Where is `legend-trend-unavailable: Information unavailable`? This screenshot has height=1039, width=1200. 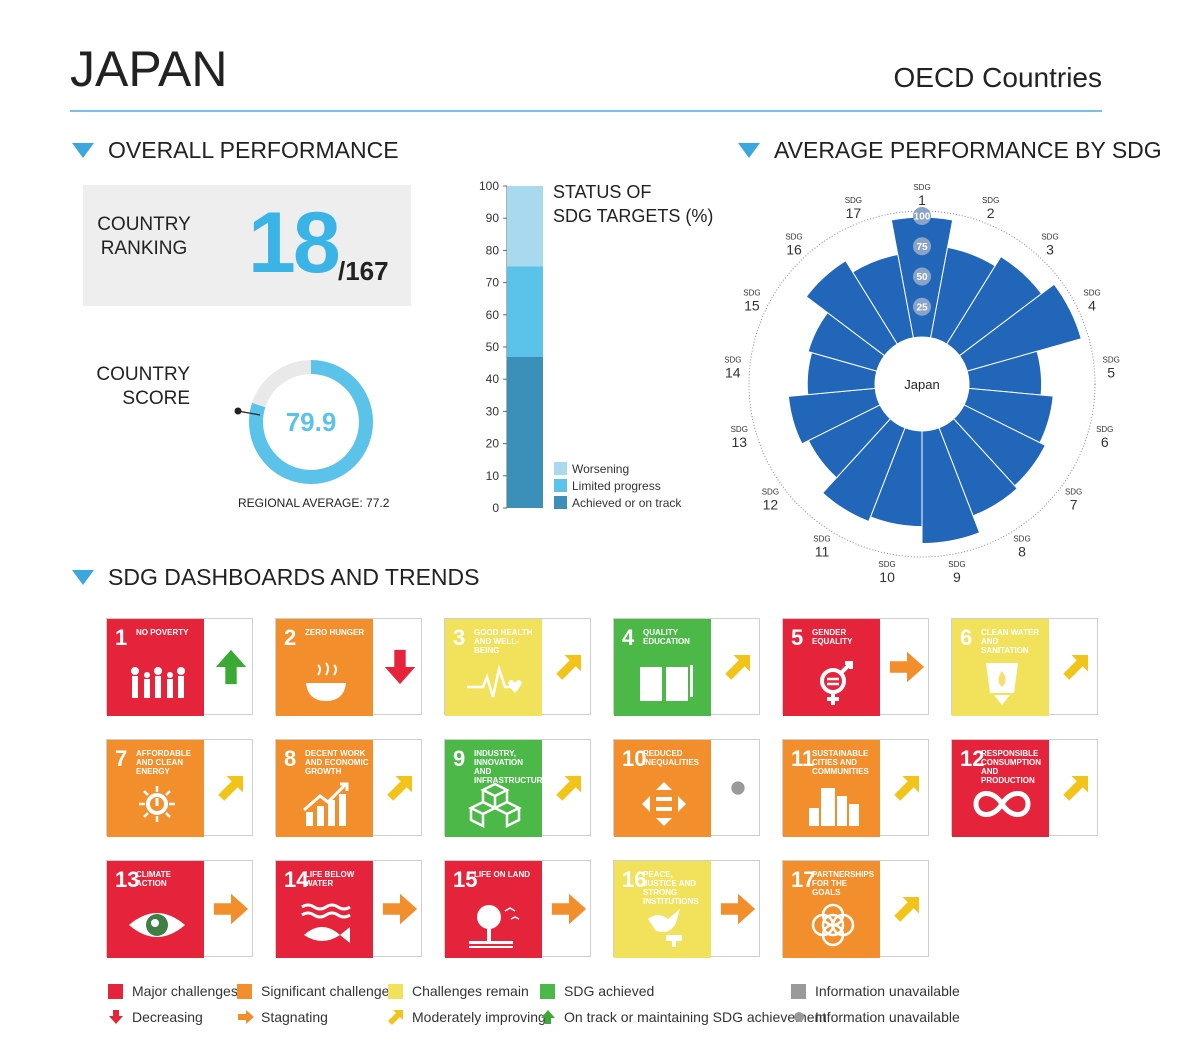 legend-trend-unavailable: Information unavailable is located at coordinates (875, 1017).